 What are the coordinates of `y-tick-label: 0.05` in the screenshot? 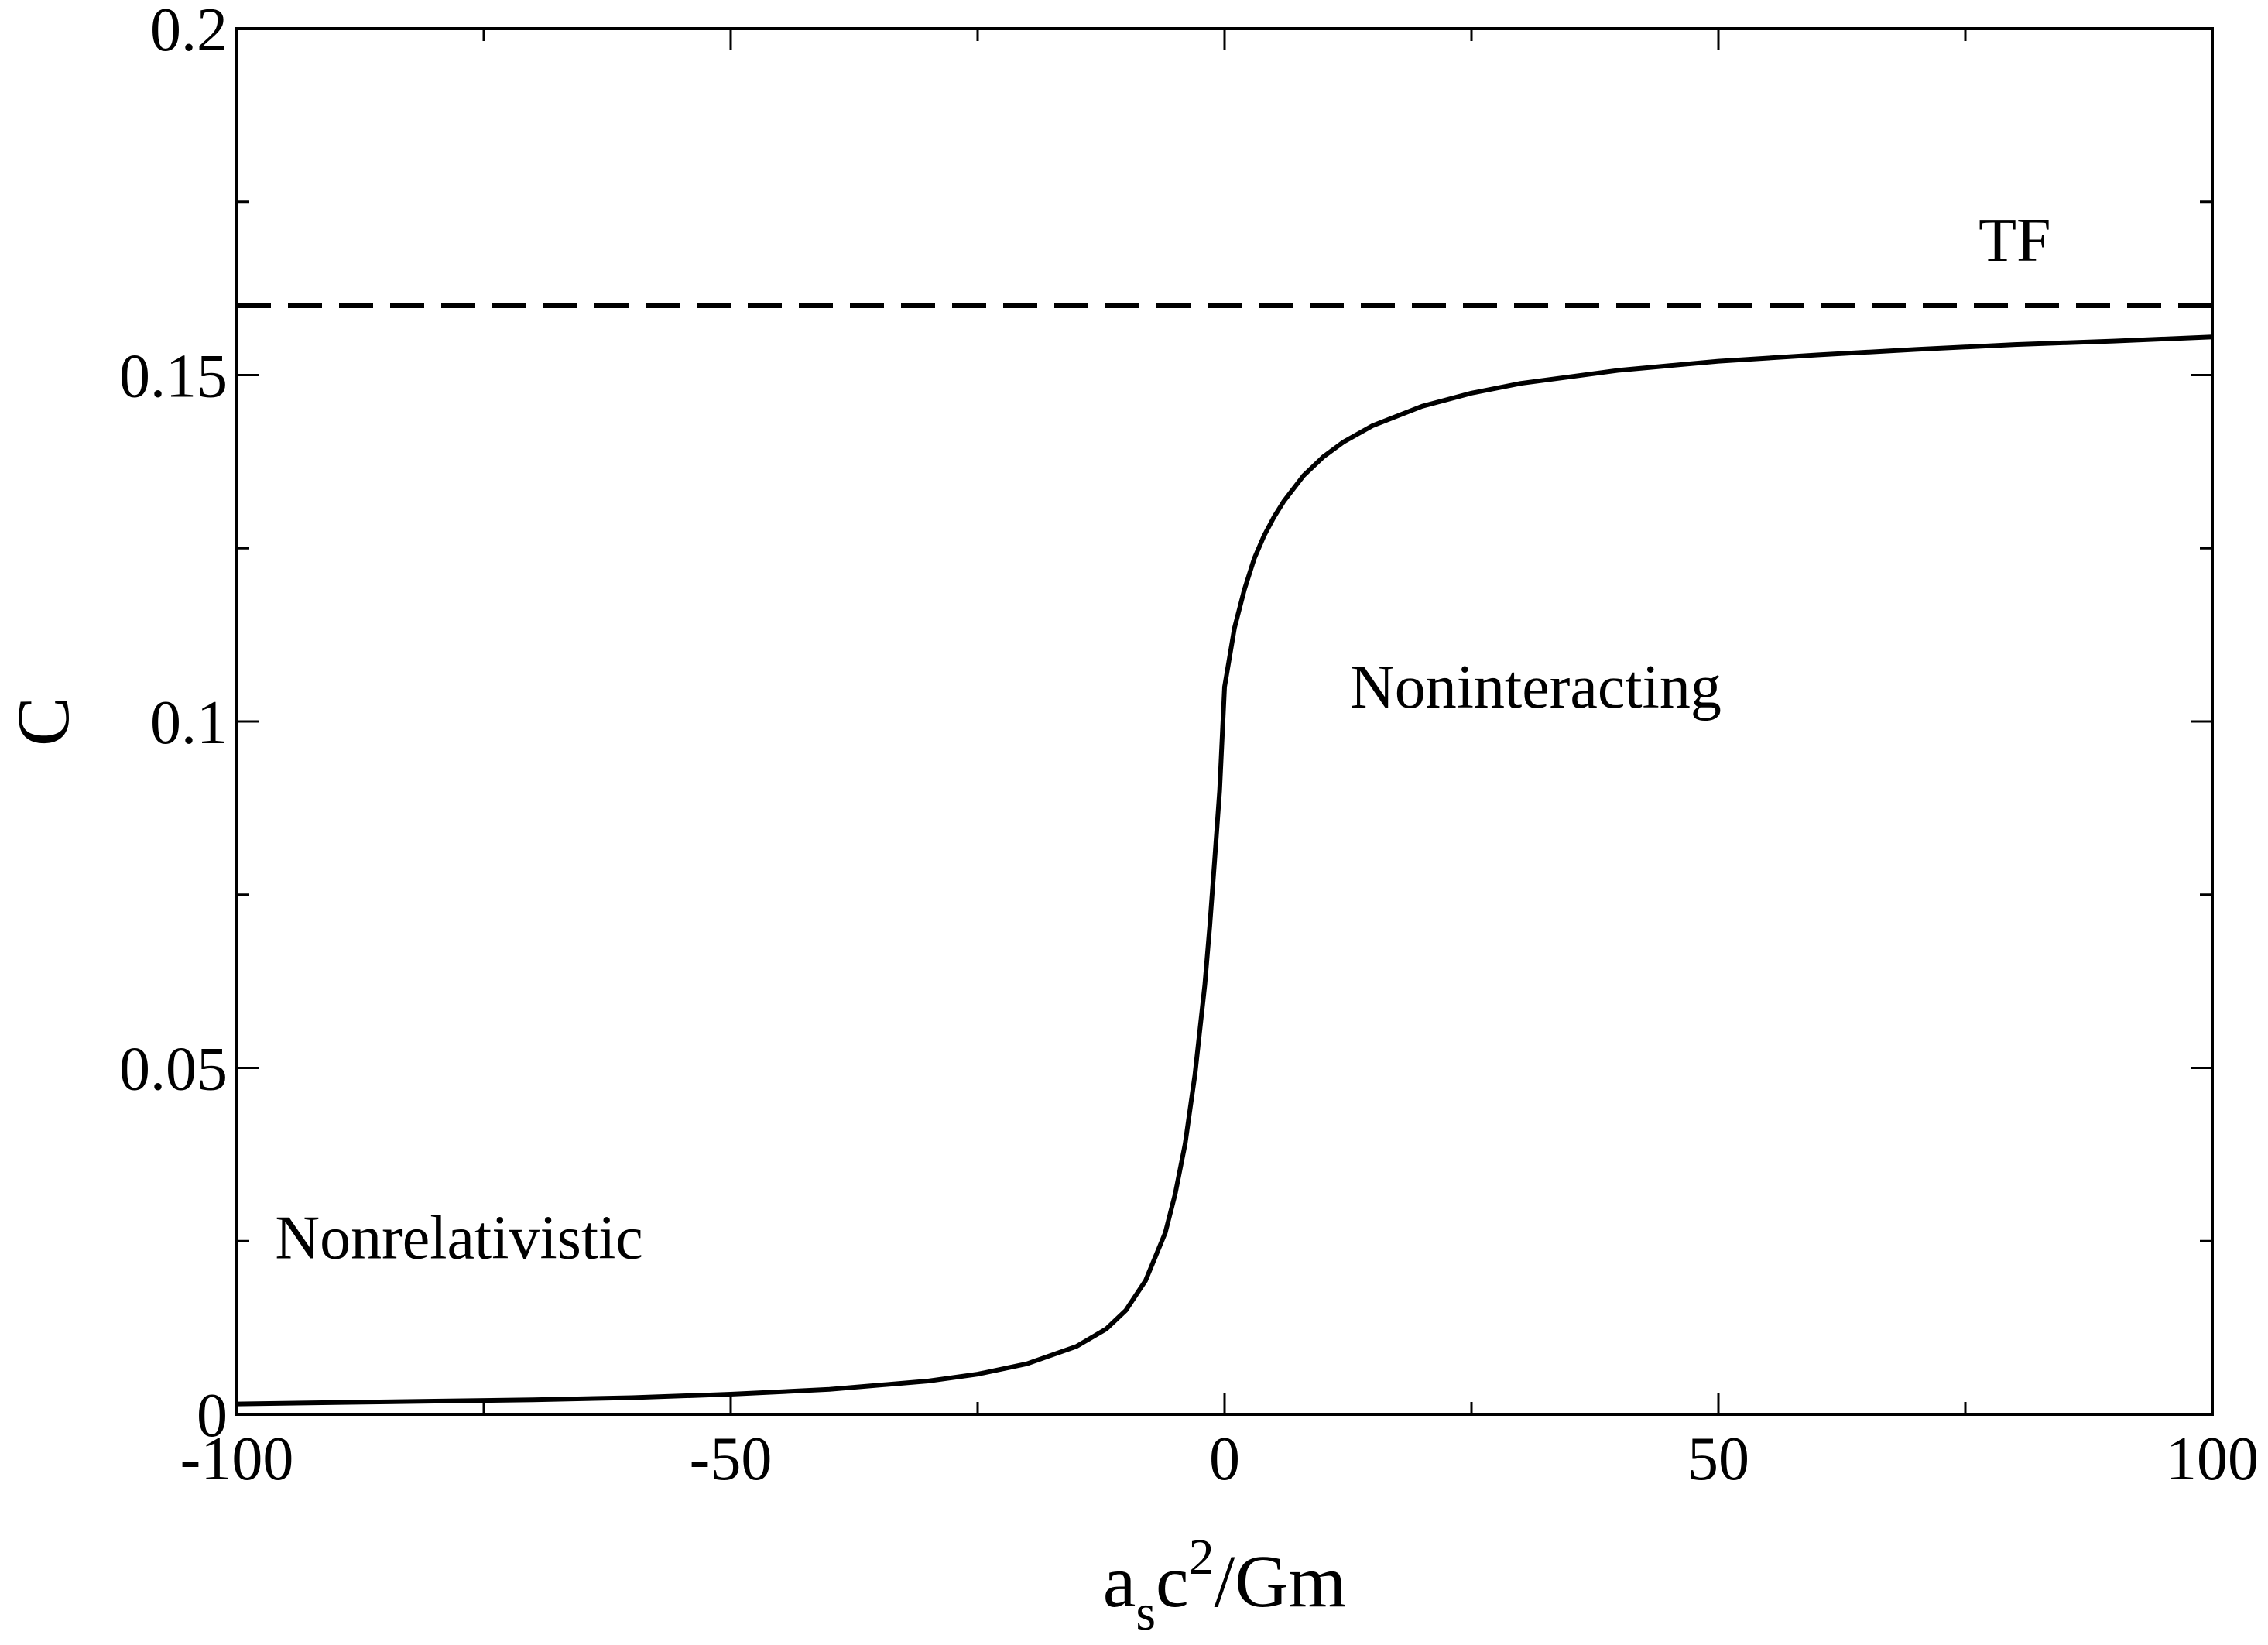 It's located at (173, 1070).